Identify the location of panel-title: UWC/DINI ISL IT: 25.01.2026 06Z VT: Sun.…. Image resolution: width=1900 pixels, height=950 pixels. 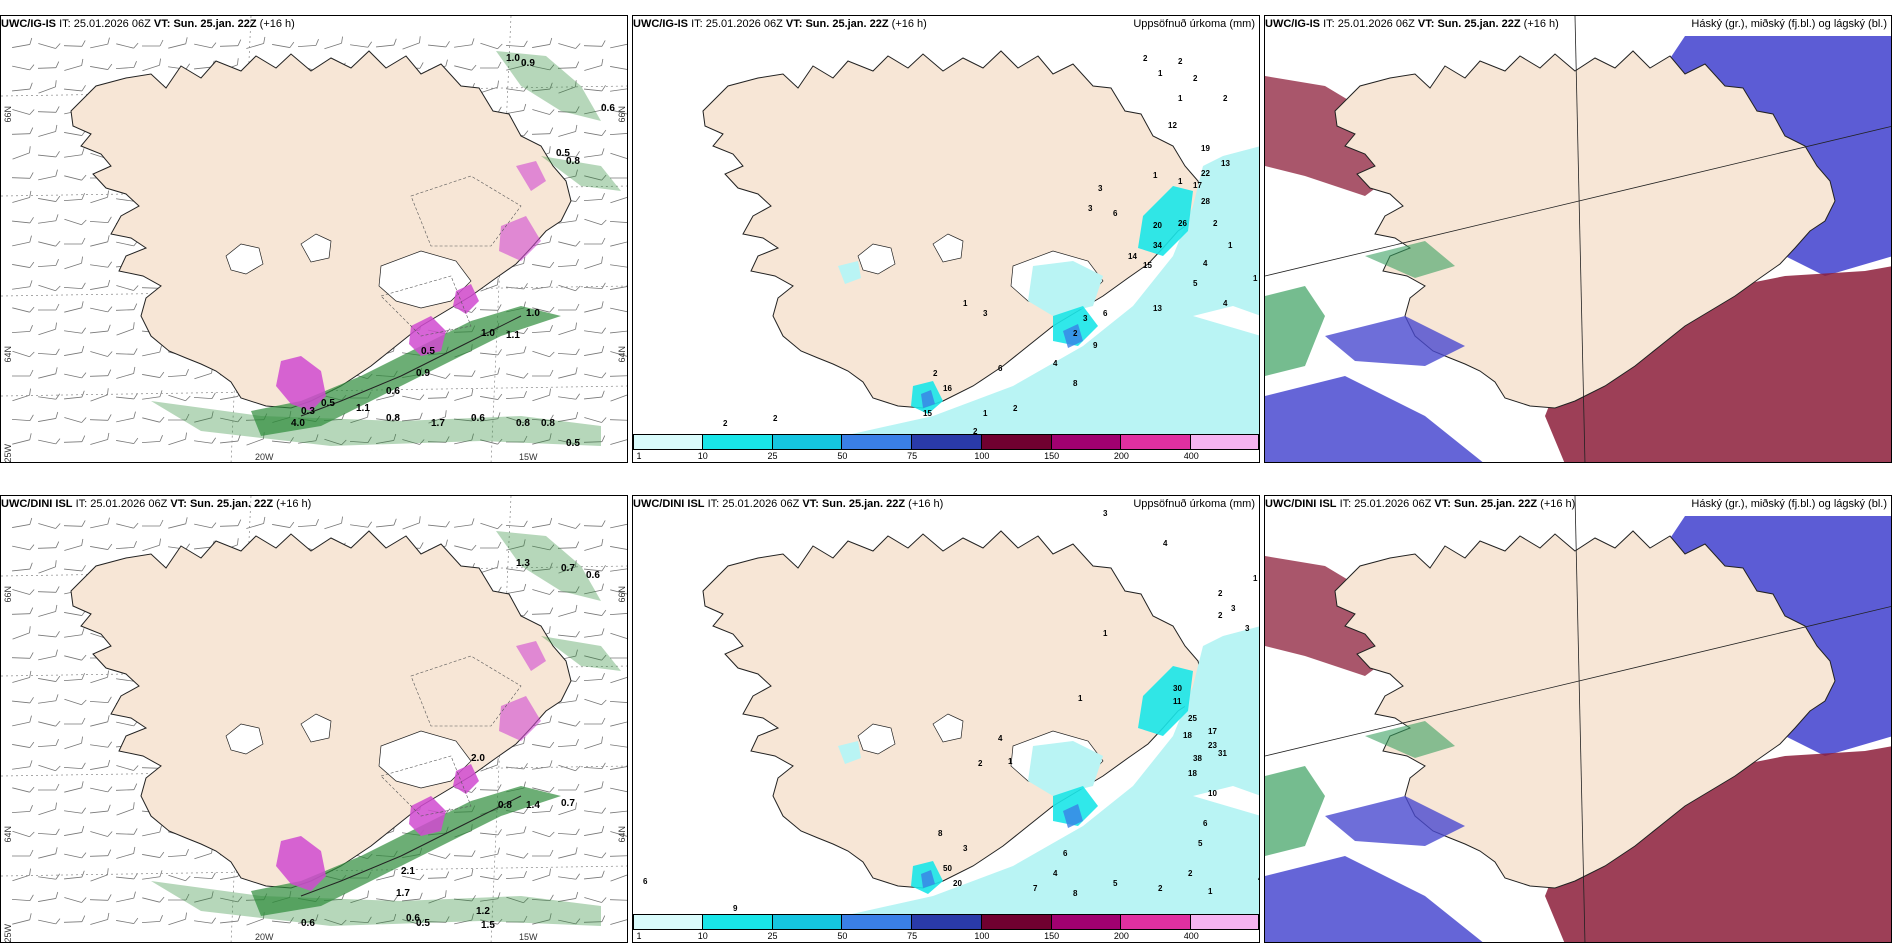
(788, 504).